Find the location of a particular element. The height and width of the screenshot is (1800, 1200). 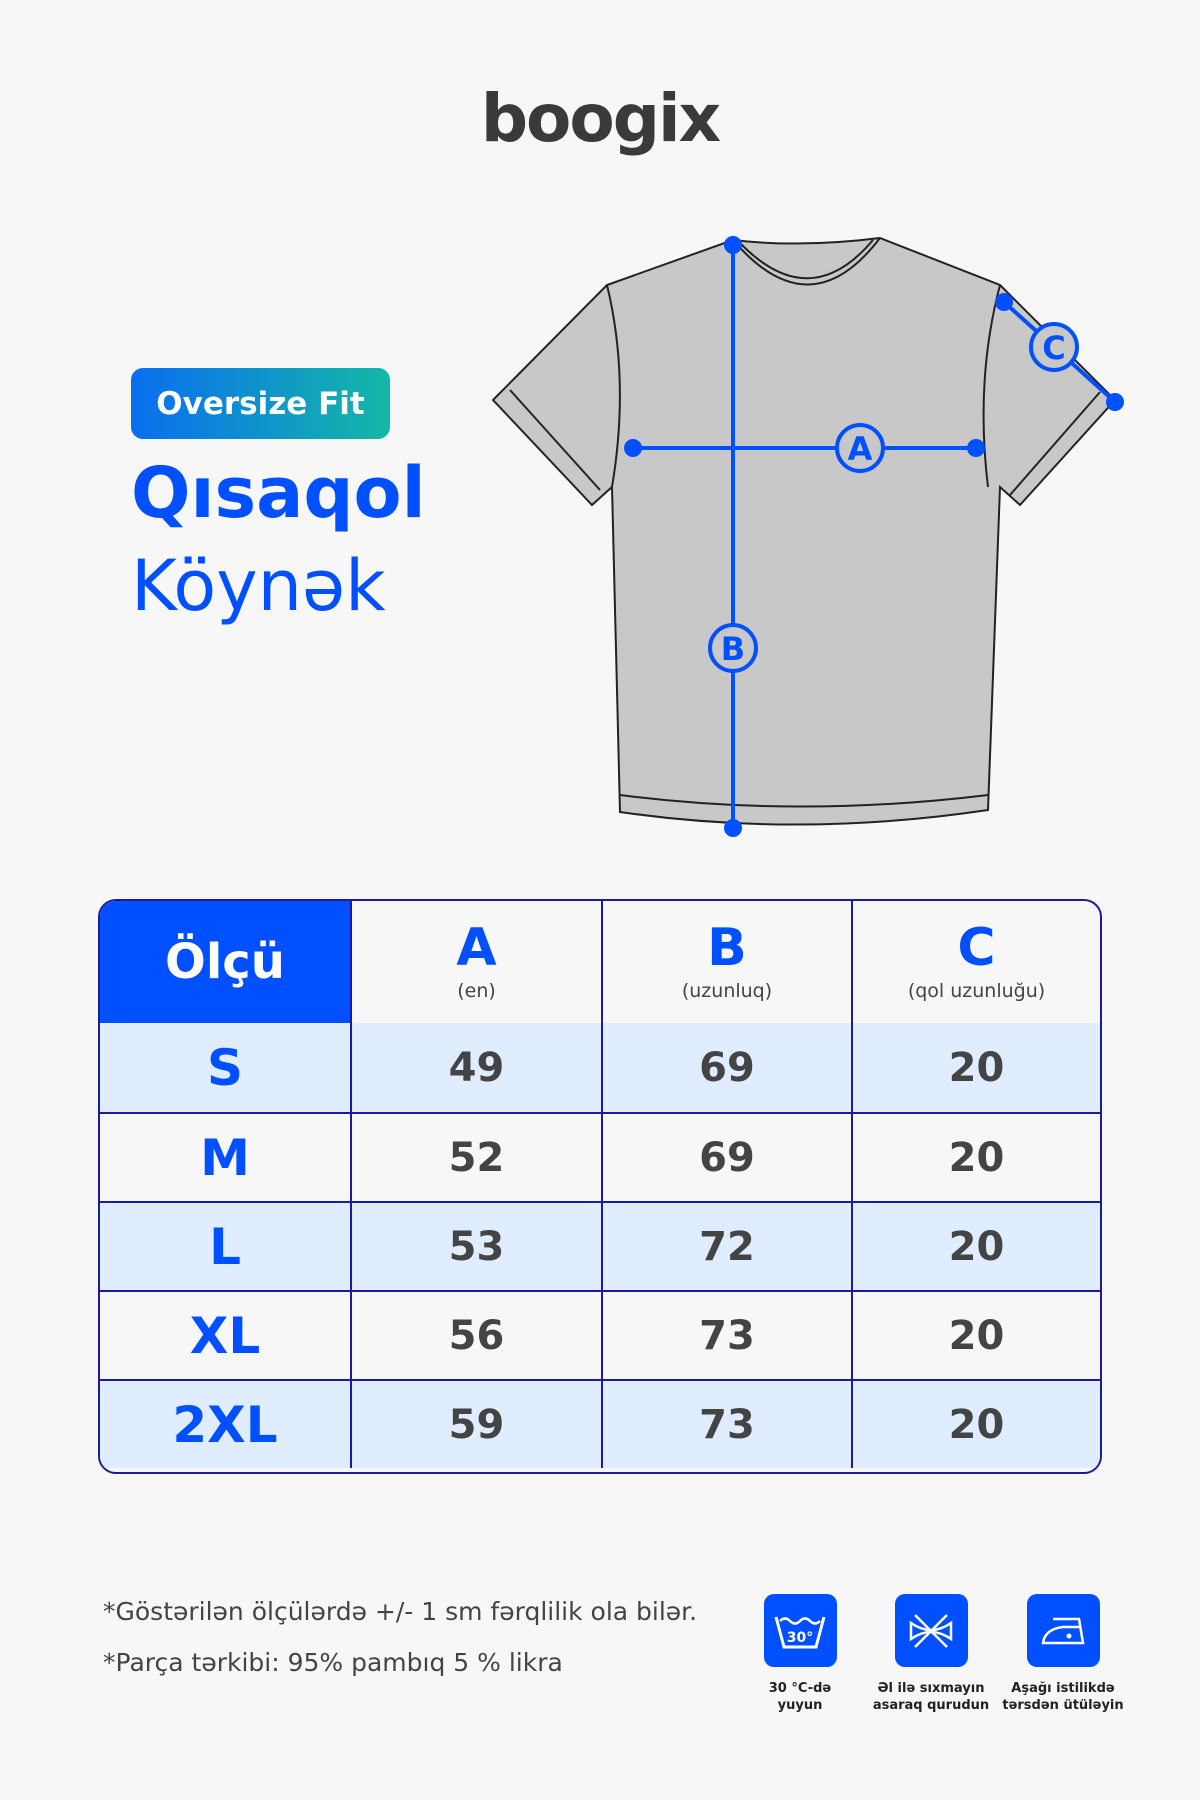

a-cell: 53 is located at coordinates (475, 1246).